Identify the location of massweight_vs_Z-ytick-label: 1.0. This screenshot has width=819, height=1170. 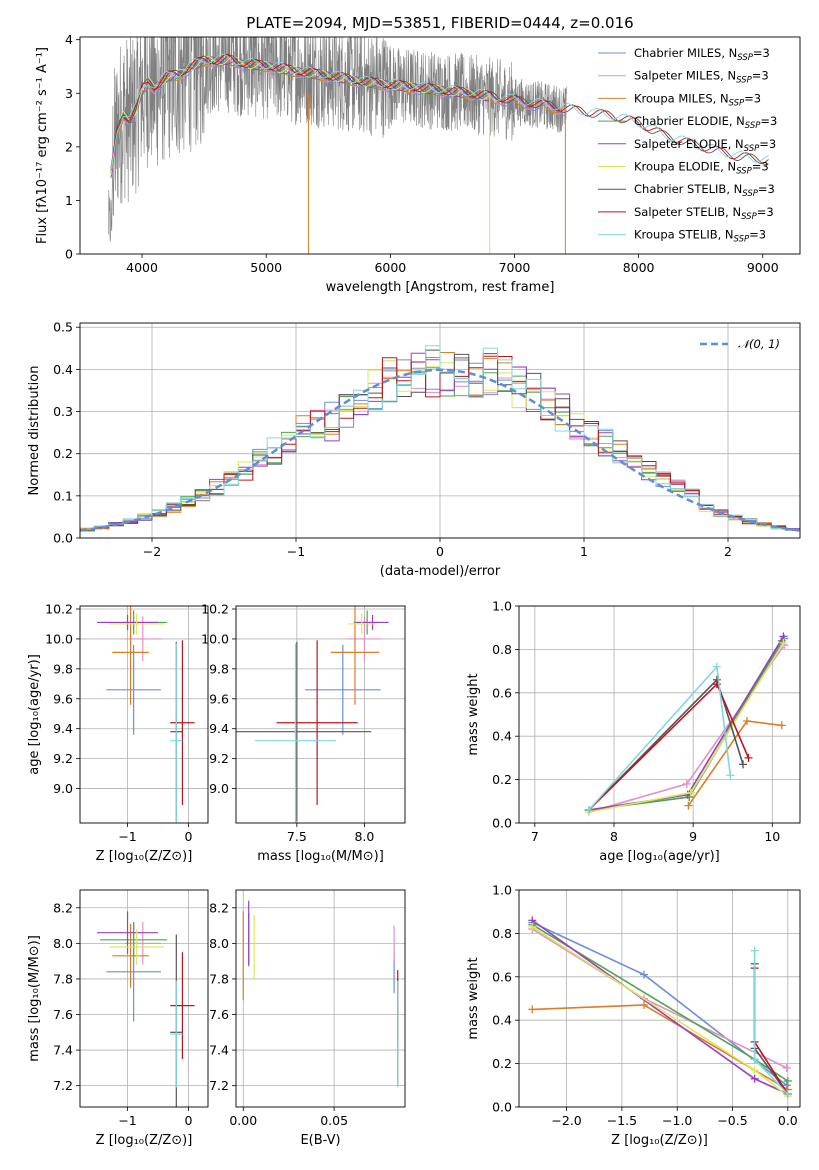
(502, 890).